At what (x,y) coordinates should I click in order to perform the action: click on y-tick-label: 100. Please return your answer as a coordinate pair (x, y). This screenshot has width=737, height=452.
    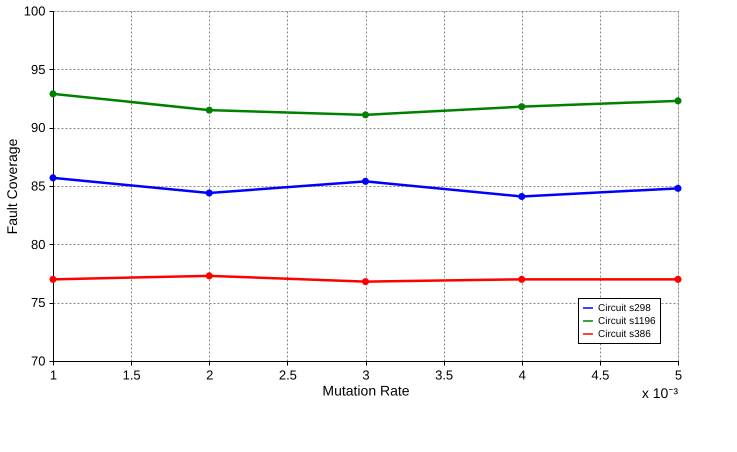
    Looking at the image, I should click on (35, 11).